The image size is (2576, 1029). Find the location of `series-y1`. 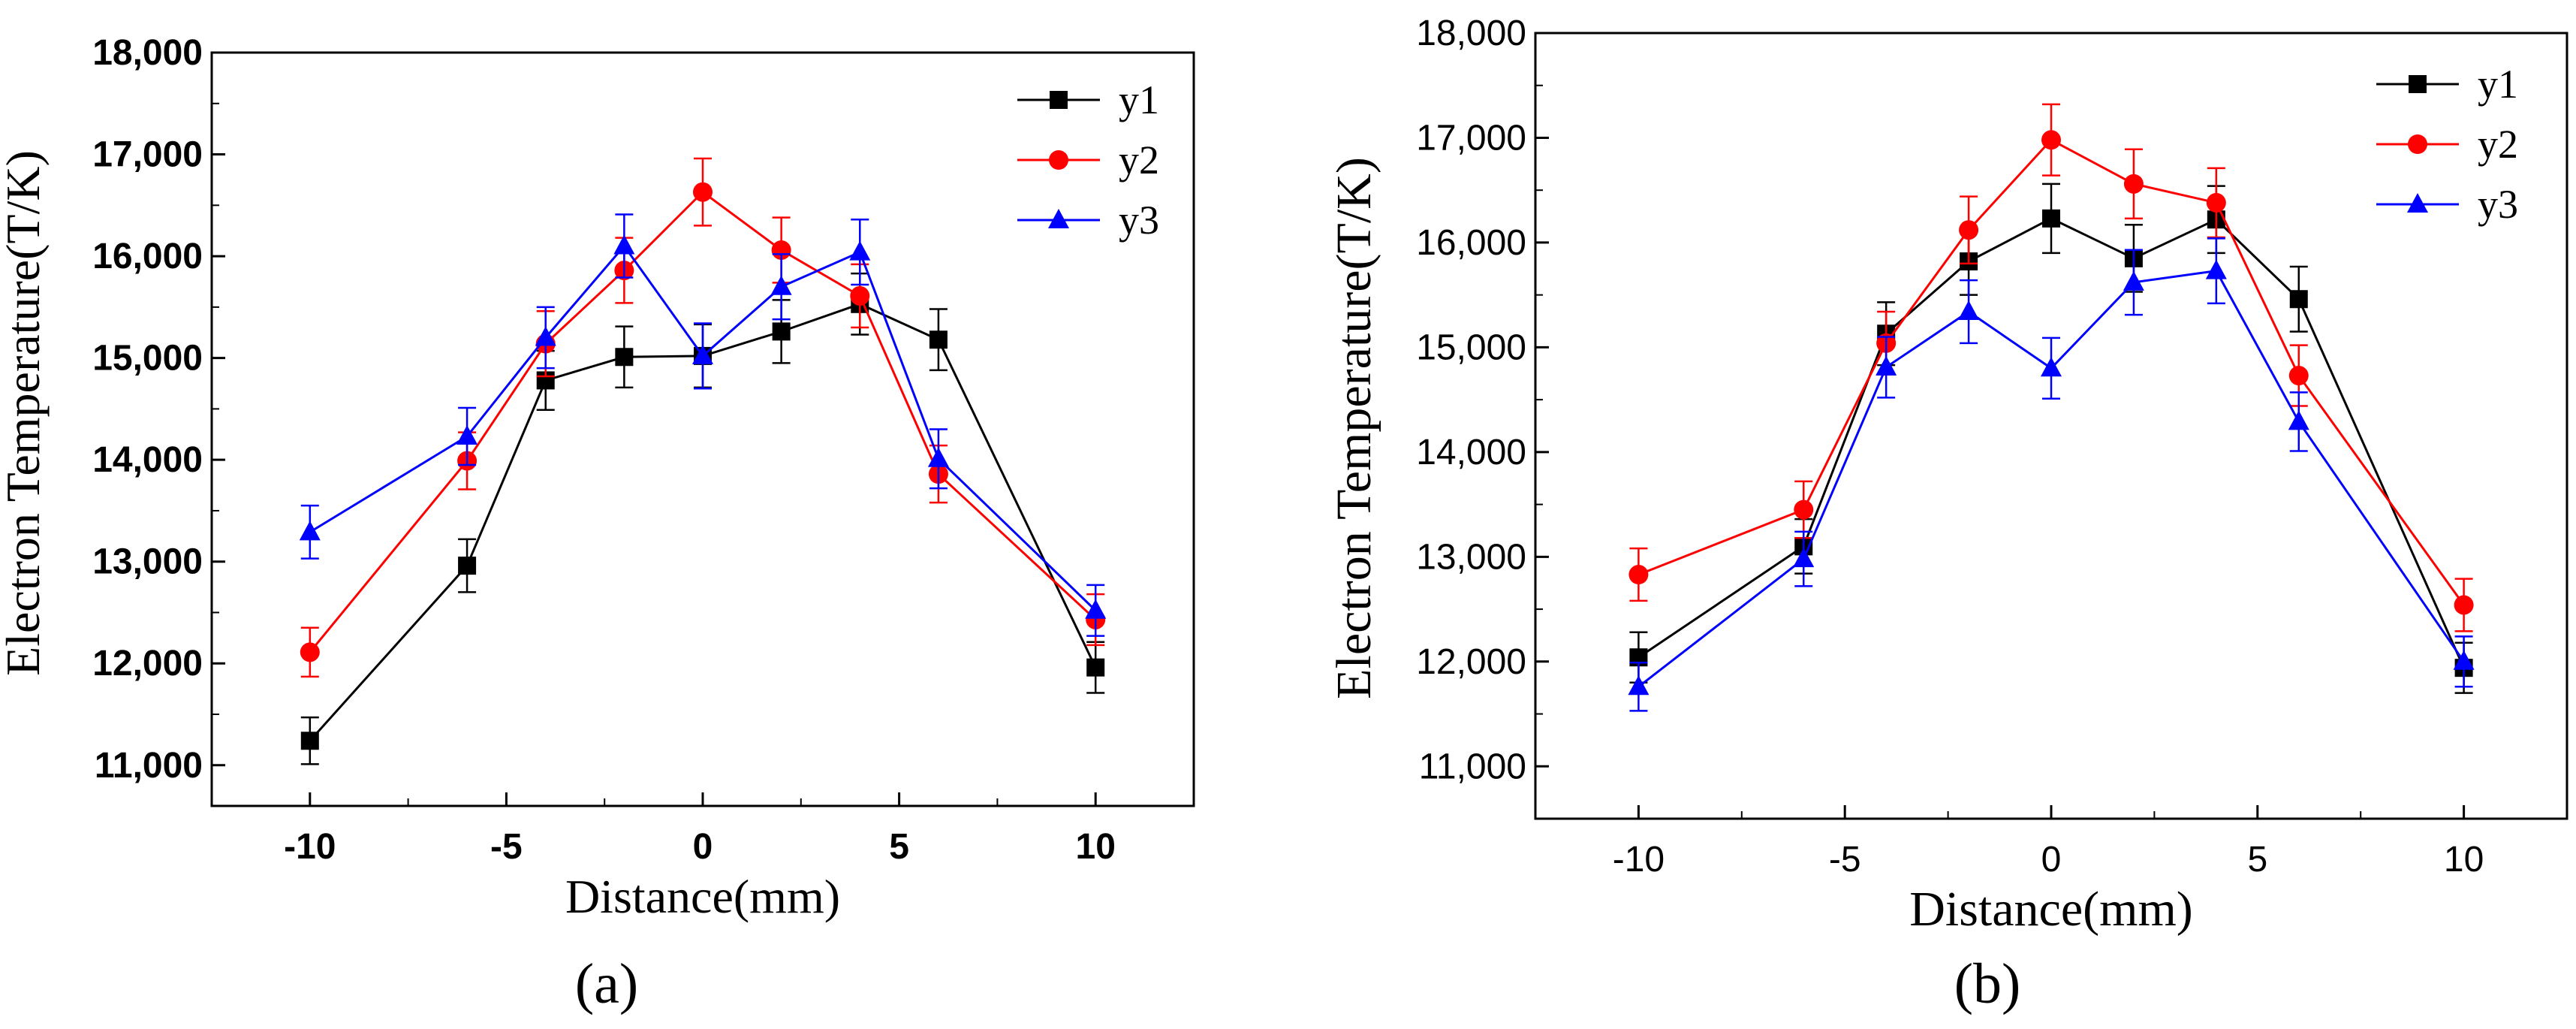

series-y1 is located at coordinates (702, 518).